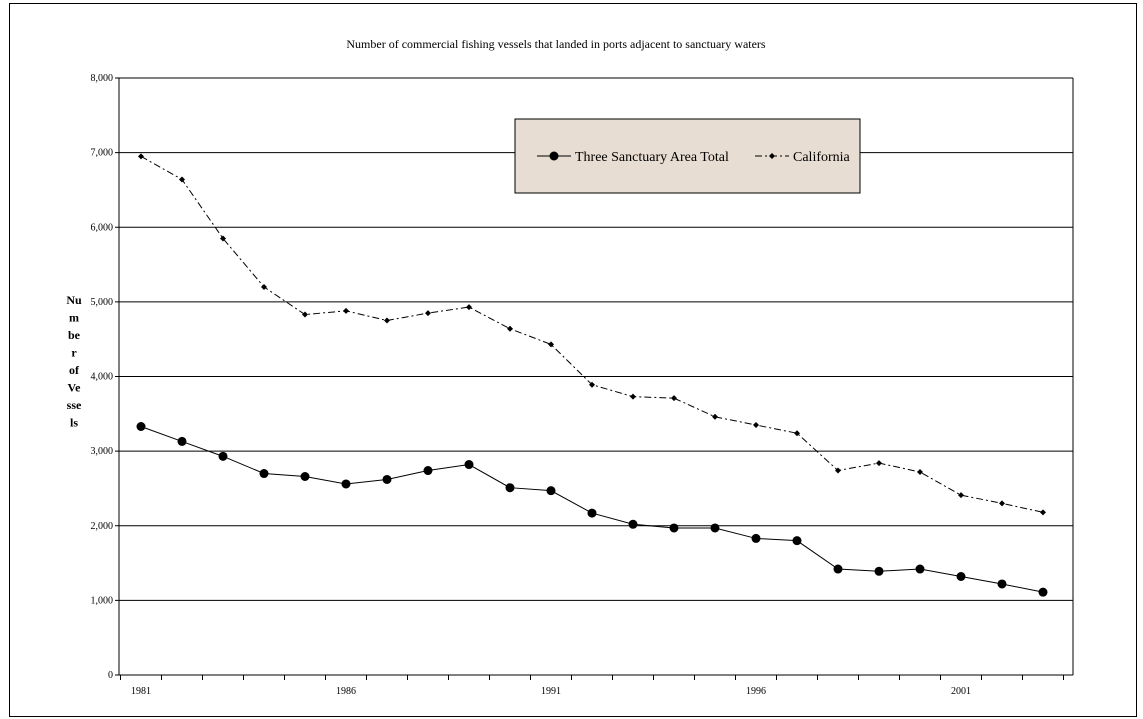 Image resolution: width=1143 pixels, height=719 pixels. What do you see at coordinates (102, 78) in the screenshot?
I see `y-tick-label: 8,000` at bounding box center [102, 78].